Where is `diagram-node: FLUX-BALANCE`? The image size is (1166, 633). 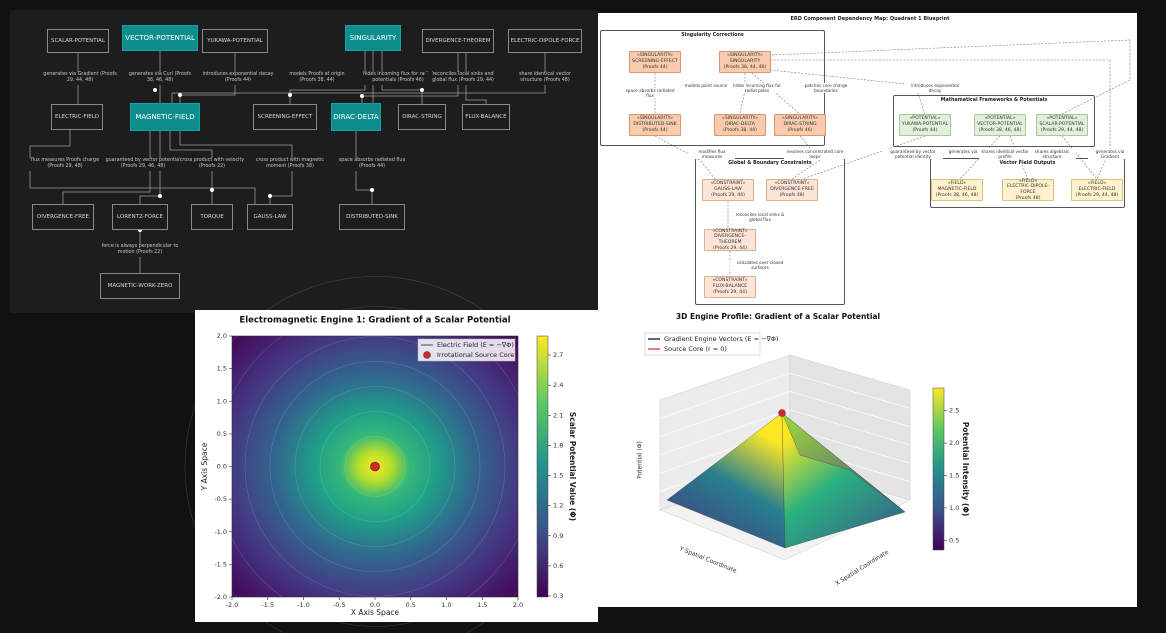
diagram-node: FLUX-BALANCE is located at coordinates (486, 117).